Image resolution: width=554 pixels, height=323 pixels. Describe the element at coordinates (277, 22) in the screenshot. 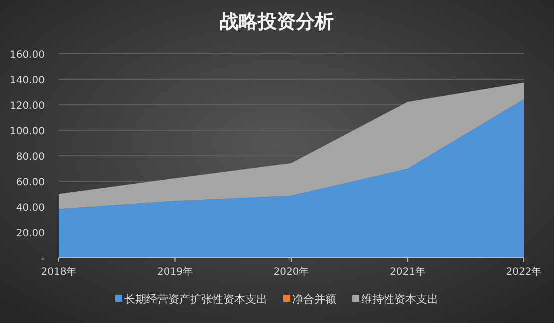

I see `chart-title: 战略投资分析` at that location.